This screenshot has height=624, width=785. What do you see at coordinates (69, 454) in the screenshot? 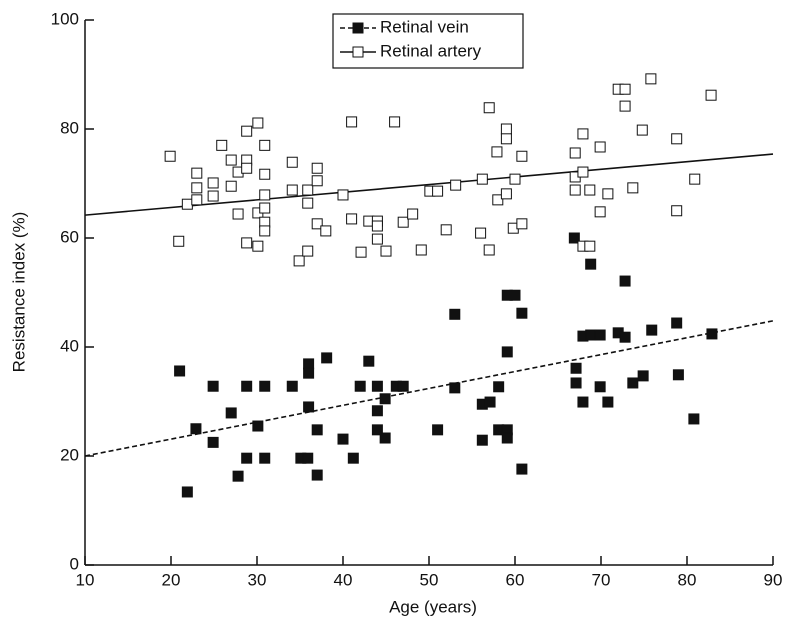
I see `y-tick-label: 20` at bounding box center [69, 454].